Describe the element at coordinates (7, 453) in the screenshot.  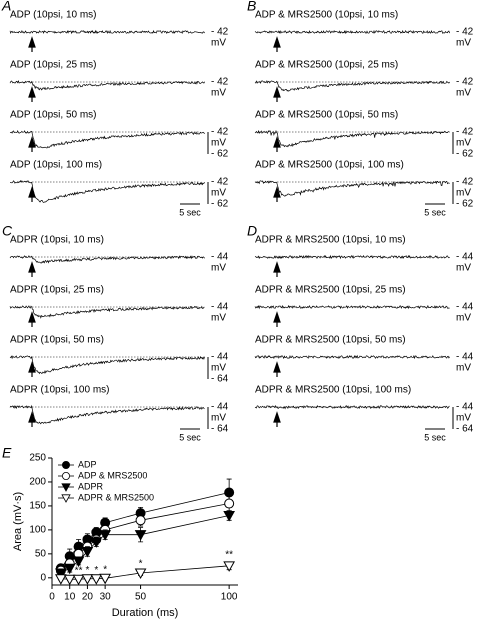
I see `panel-label: E` at that location.